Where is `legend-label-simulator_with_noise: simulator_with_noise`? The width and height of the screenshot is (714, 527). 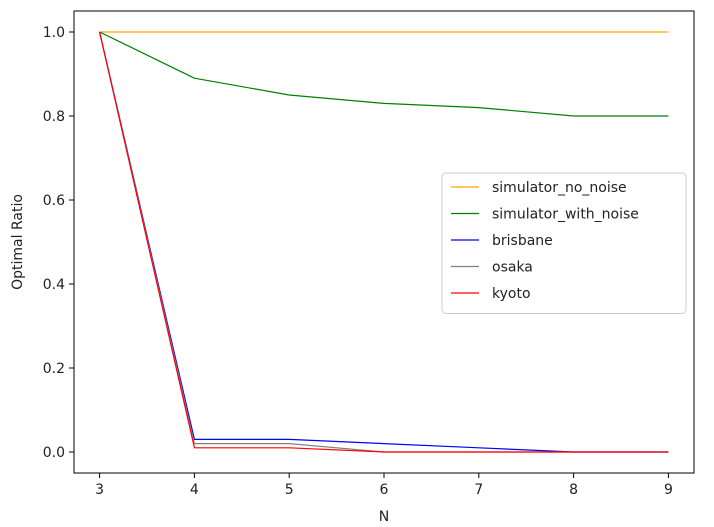
legend-label-simulator_with_noise: simulator_with_noise is located at coordinates (565, 215).